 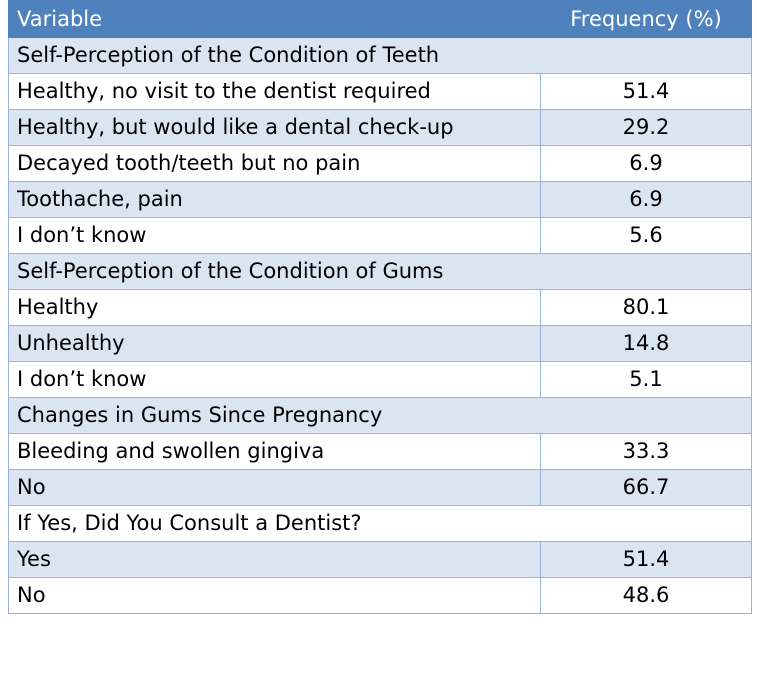 I want to click on table-row: I don’t know 5.6, so click(x=380, y=235).